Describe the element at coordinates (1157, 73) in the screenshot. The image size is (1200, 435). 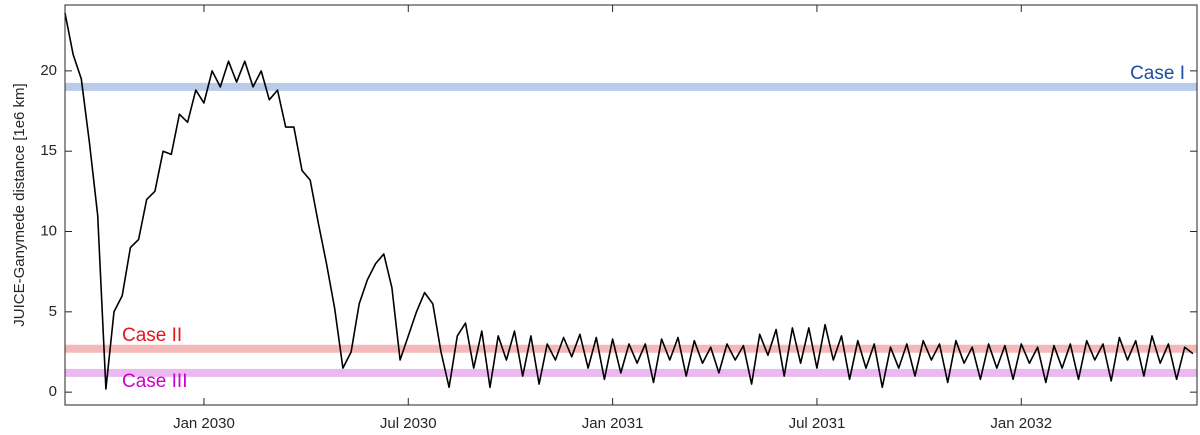
I see `reference-label: Case I` at that location.